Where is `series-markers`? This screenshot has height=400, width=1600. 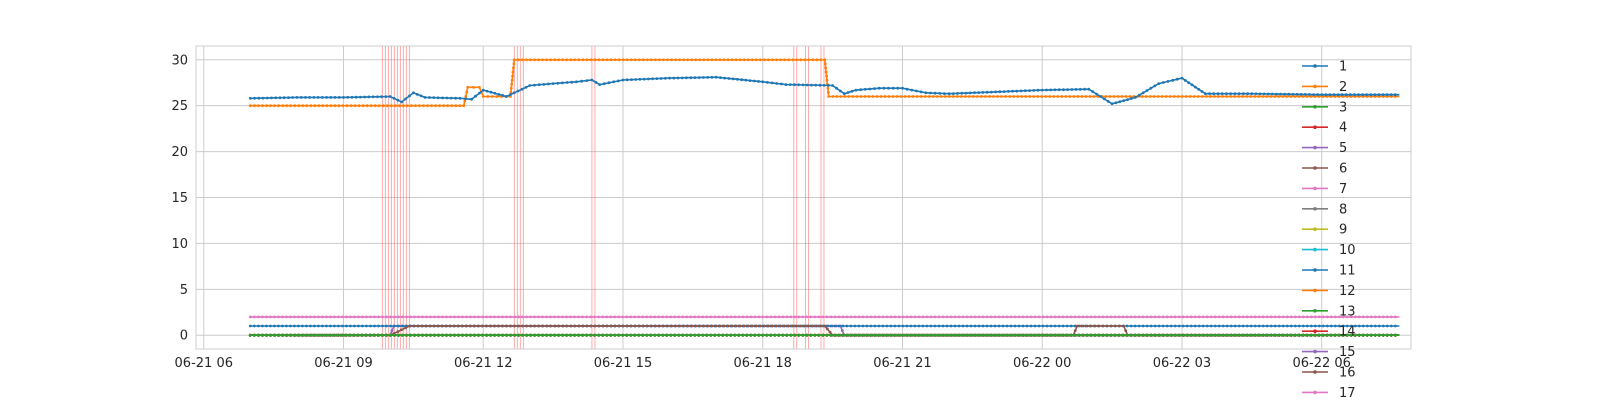
series-markers is located at coordinates (822, 335).